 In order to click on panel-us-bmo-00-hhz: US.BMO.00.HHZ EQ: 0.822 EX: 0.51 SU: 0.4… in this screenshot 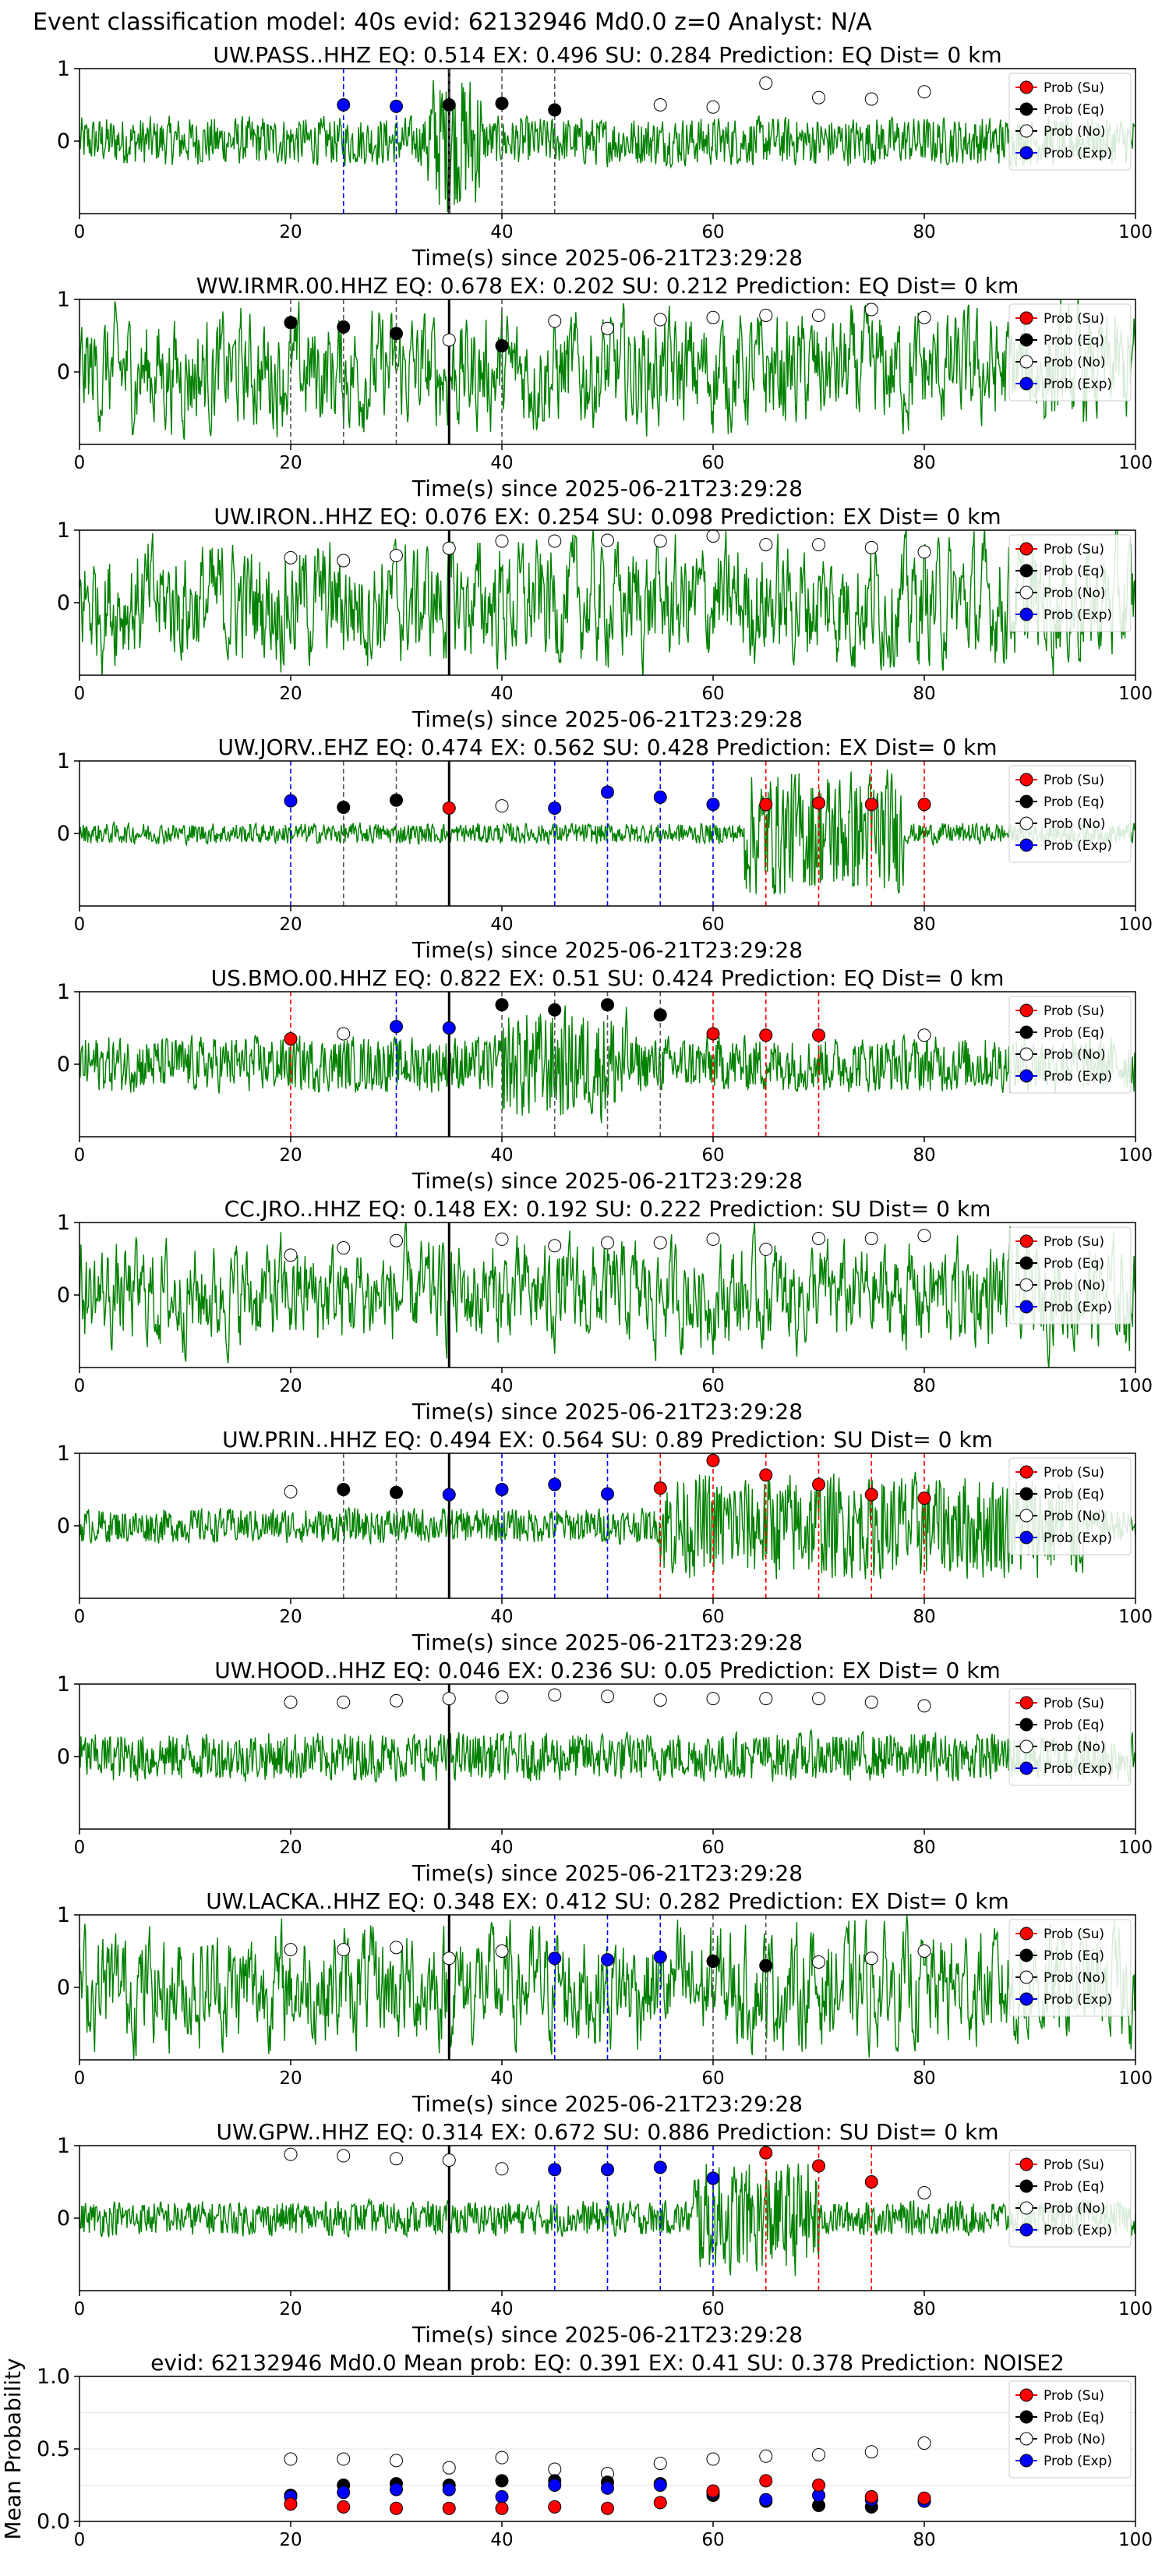, I will do `click(605, 1079)`.